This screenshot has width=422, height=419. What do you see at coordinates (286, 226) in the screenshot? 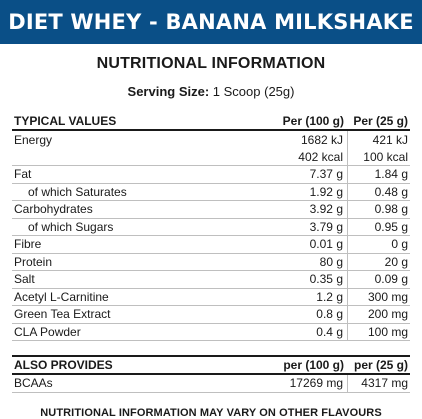
I see `row-per-100g: 3.79 g` at bounding box center [286, 226].